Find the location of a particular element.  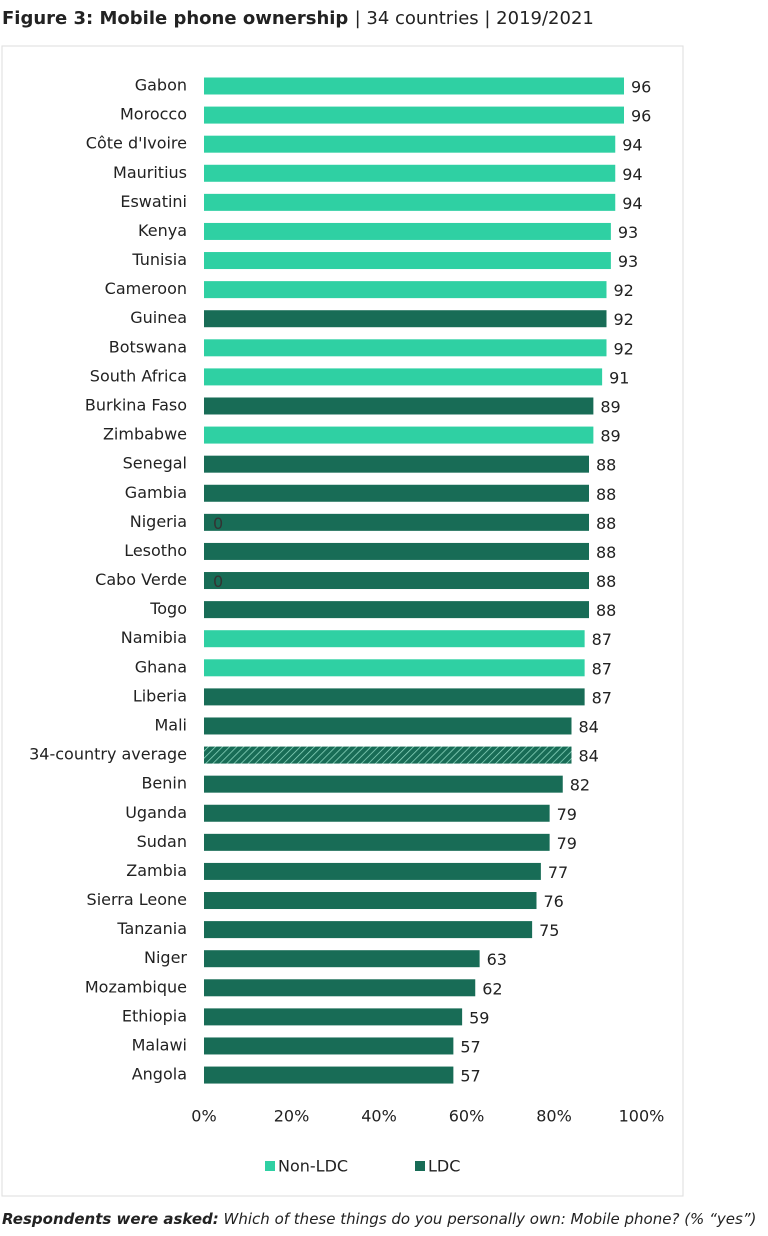

subtitle: | 34 countries | 2019/2021 is located at coordinates (474, 18).